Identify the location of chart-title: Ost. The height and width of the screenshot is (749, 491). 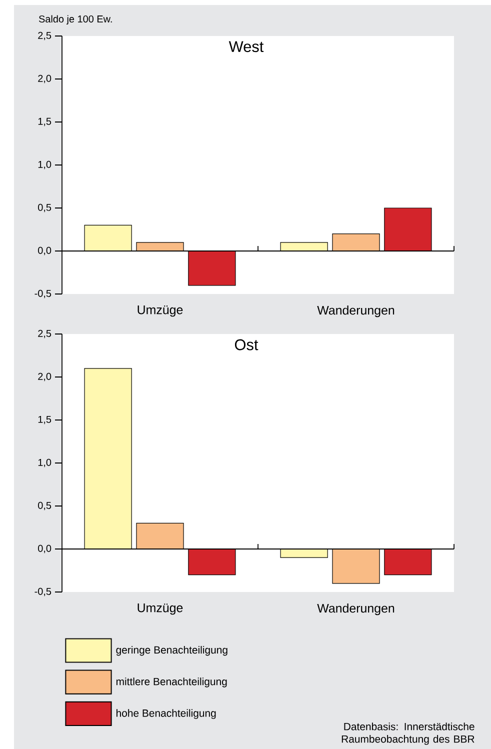
(246, 344).